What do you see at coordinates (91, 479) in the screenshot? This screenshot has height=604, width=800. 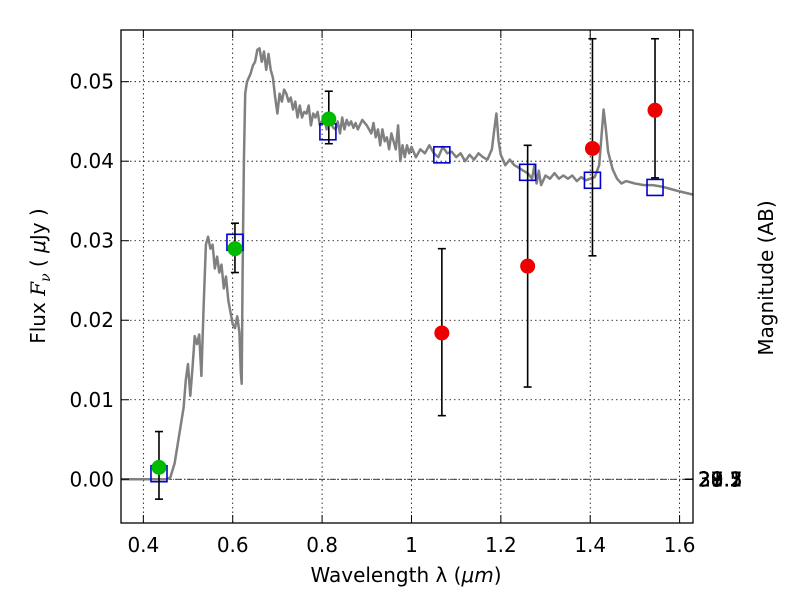 I see `y-tick-label: 0.00` at bounding box center [91, 479].